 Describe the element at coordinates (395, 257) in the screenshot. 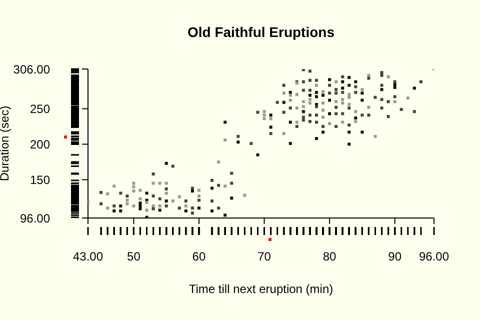

I see `x-tick-label: 90` at that location.